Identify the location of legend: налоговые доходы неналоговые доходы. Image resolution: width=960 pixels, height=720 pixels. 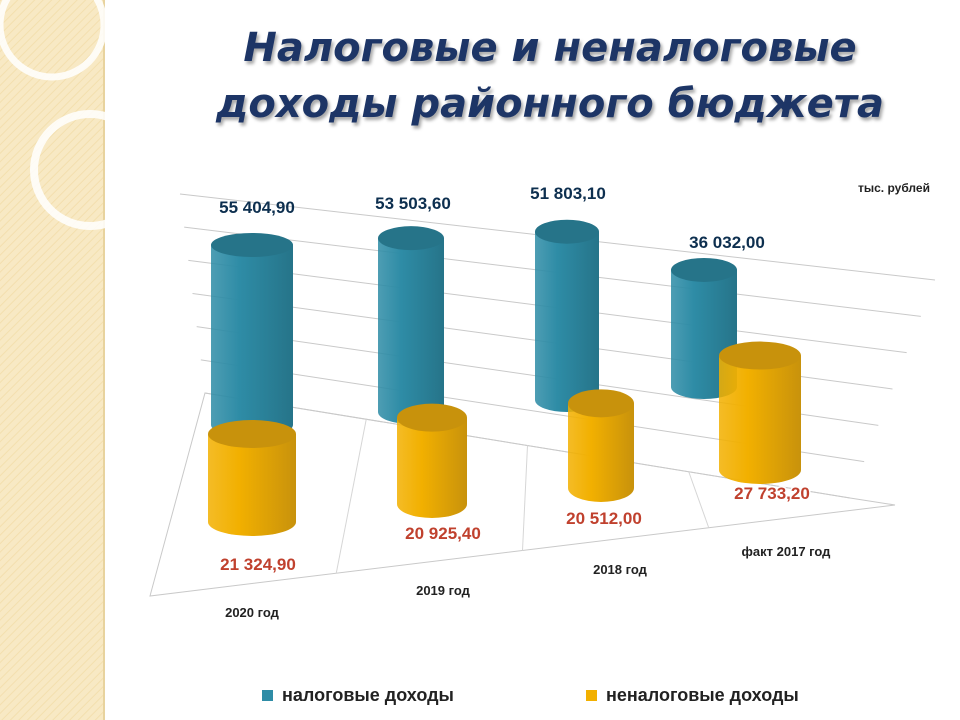
(480, 697).